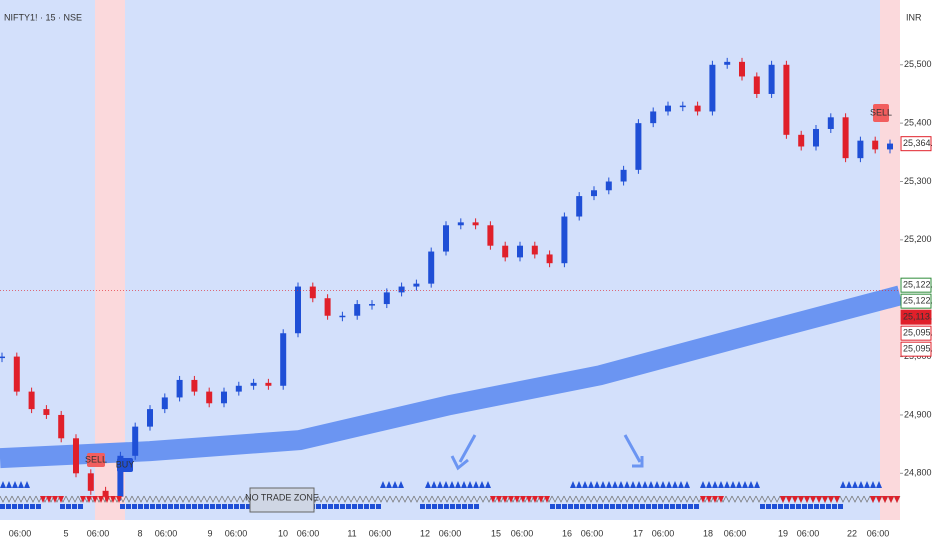 Image resolution: width=932 pixels, height=550 pixels. What do you see at coordinates (425, 533) in the screenshot?
I see `x-tick-label: 12` at bounding box center [425, 533].